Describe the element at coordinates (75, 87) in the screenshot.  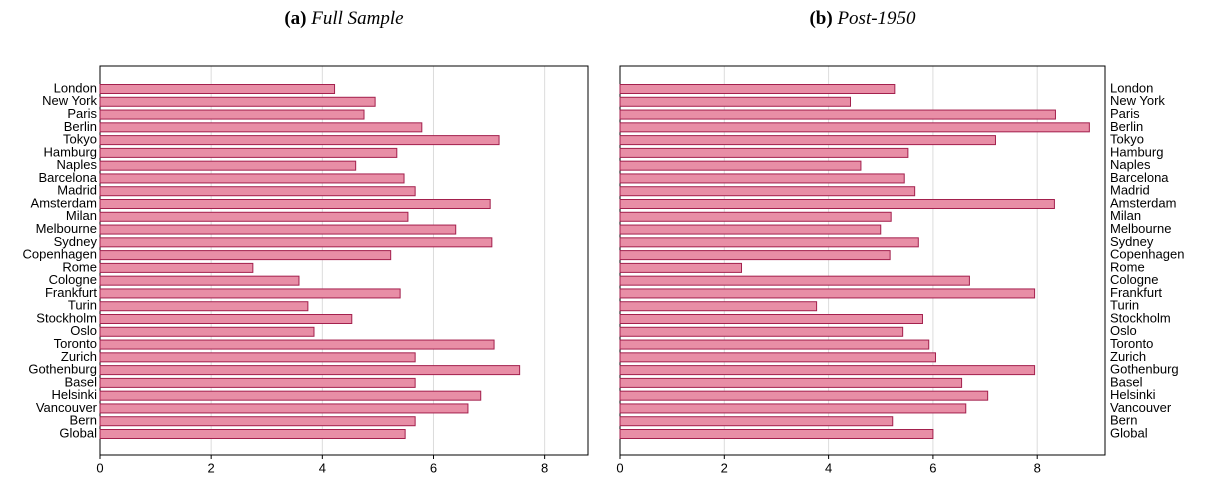
I see `category-label: London` at that location.